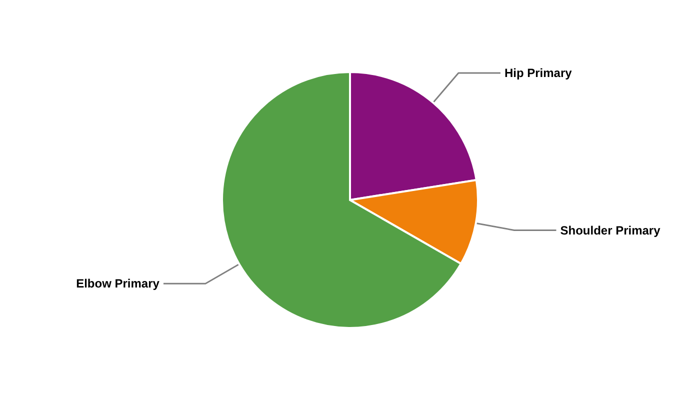 The width and height of the screenshot is (700, 400). What do you see at coordinates (538, 73) in the screenshot?
I see `slice-label: Hip Primary` at bounding box center [538, 73].